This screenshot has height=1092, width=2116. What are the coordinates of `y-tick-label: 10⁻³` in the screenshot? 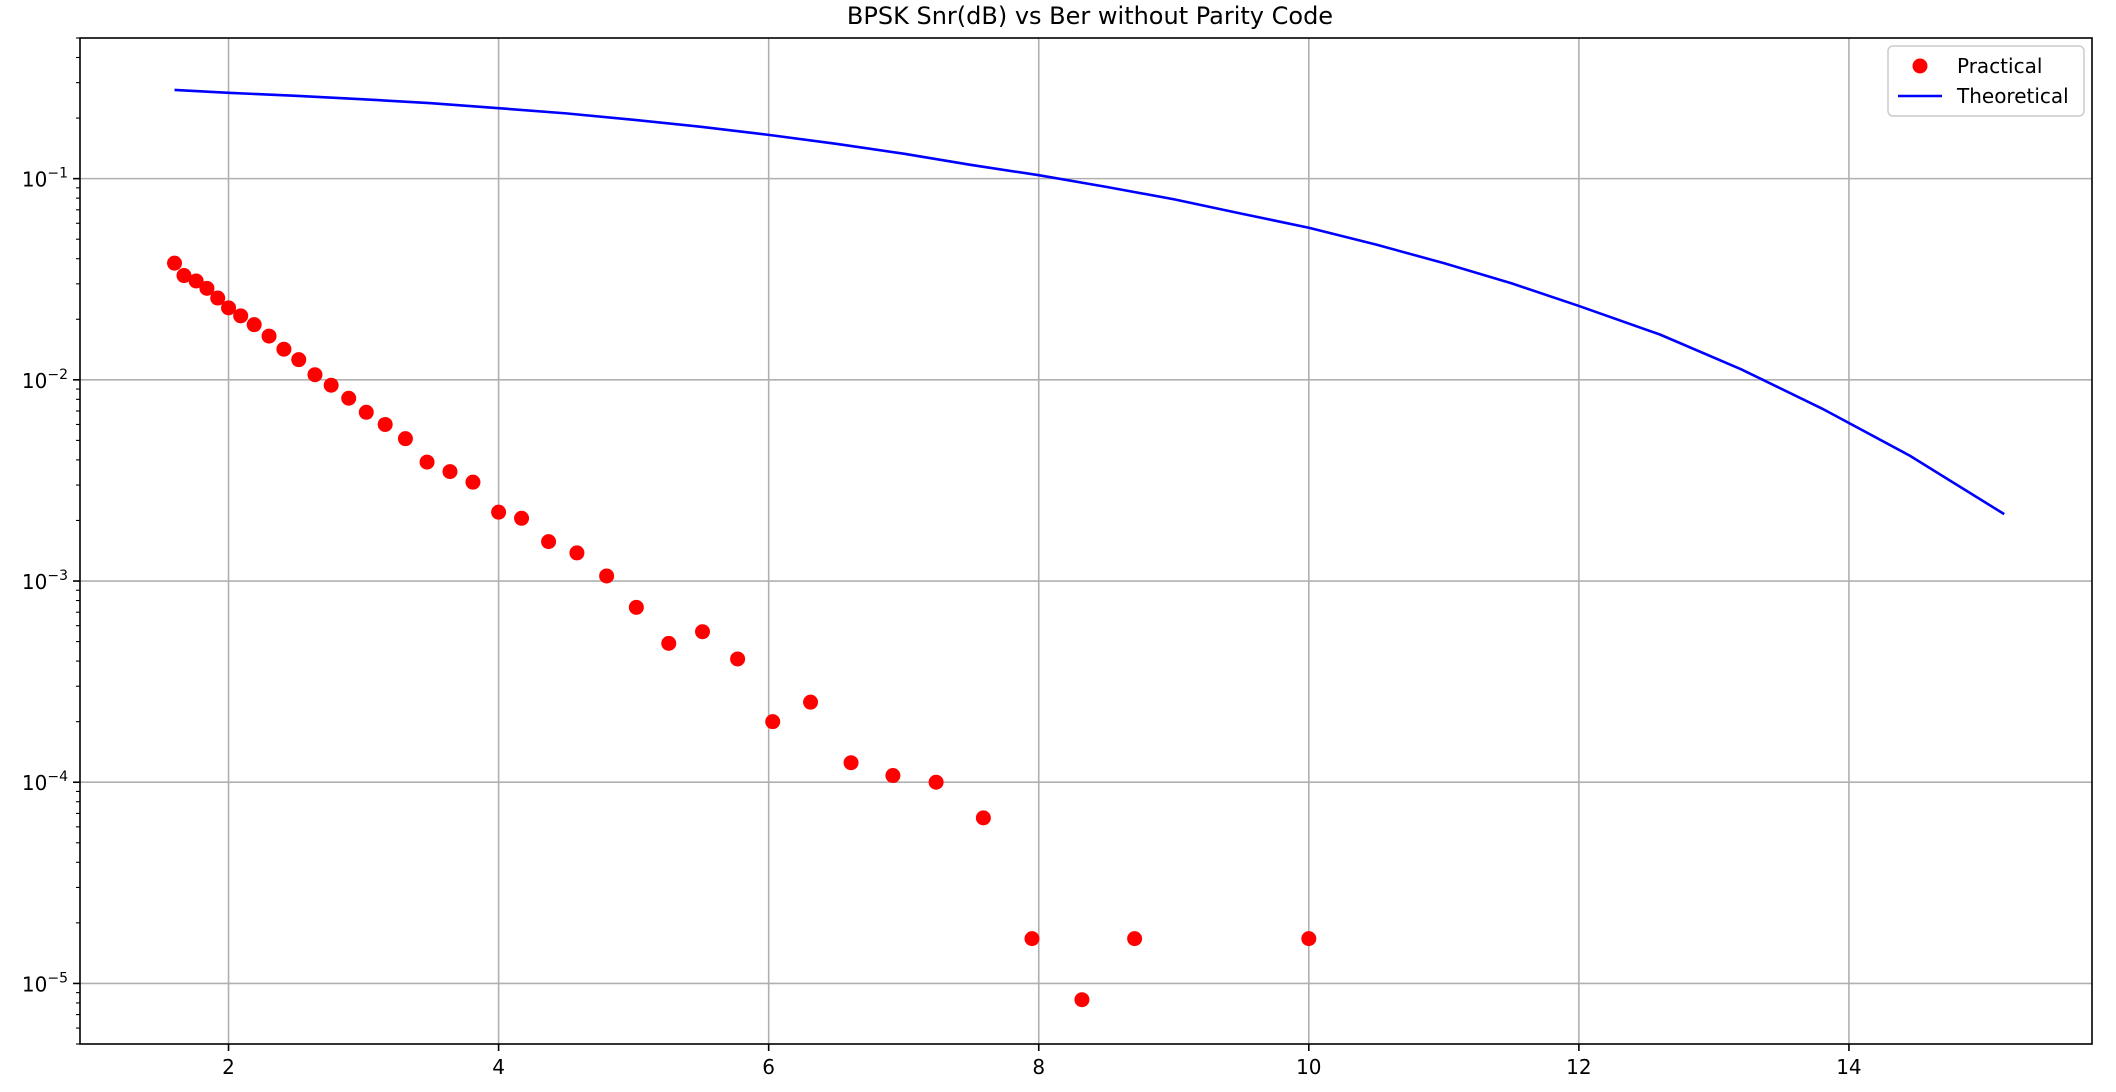 It's located at (45, 581).